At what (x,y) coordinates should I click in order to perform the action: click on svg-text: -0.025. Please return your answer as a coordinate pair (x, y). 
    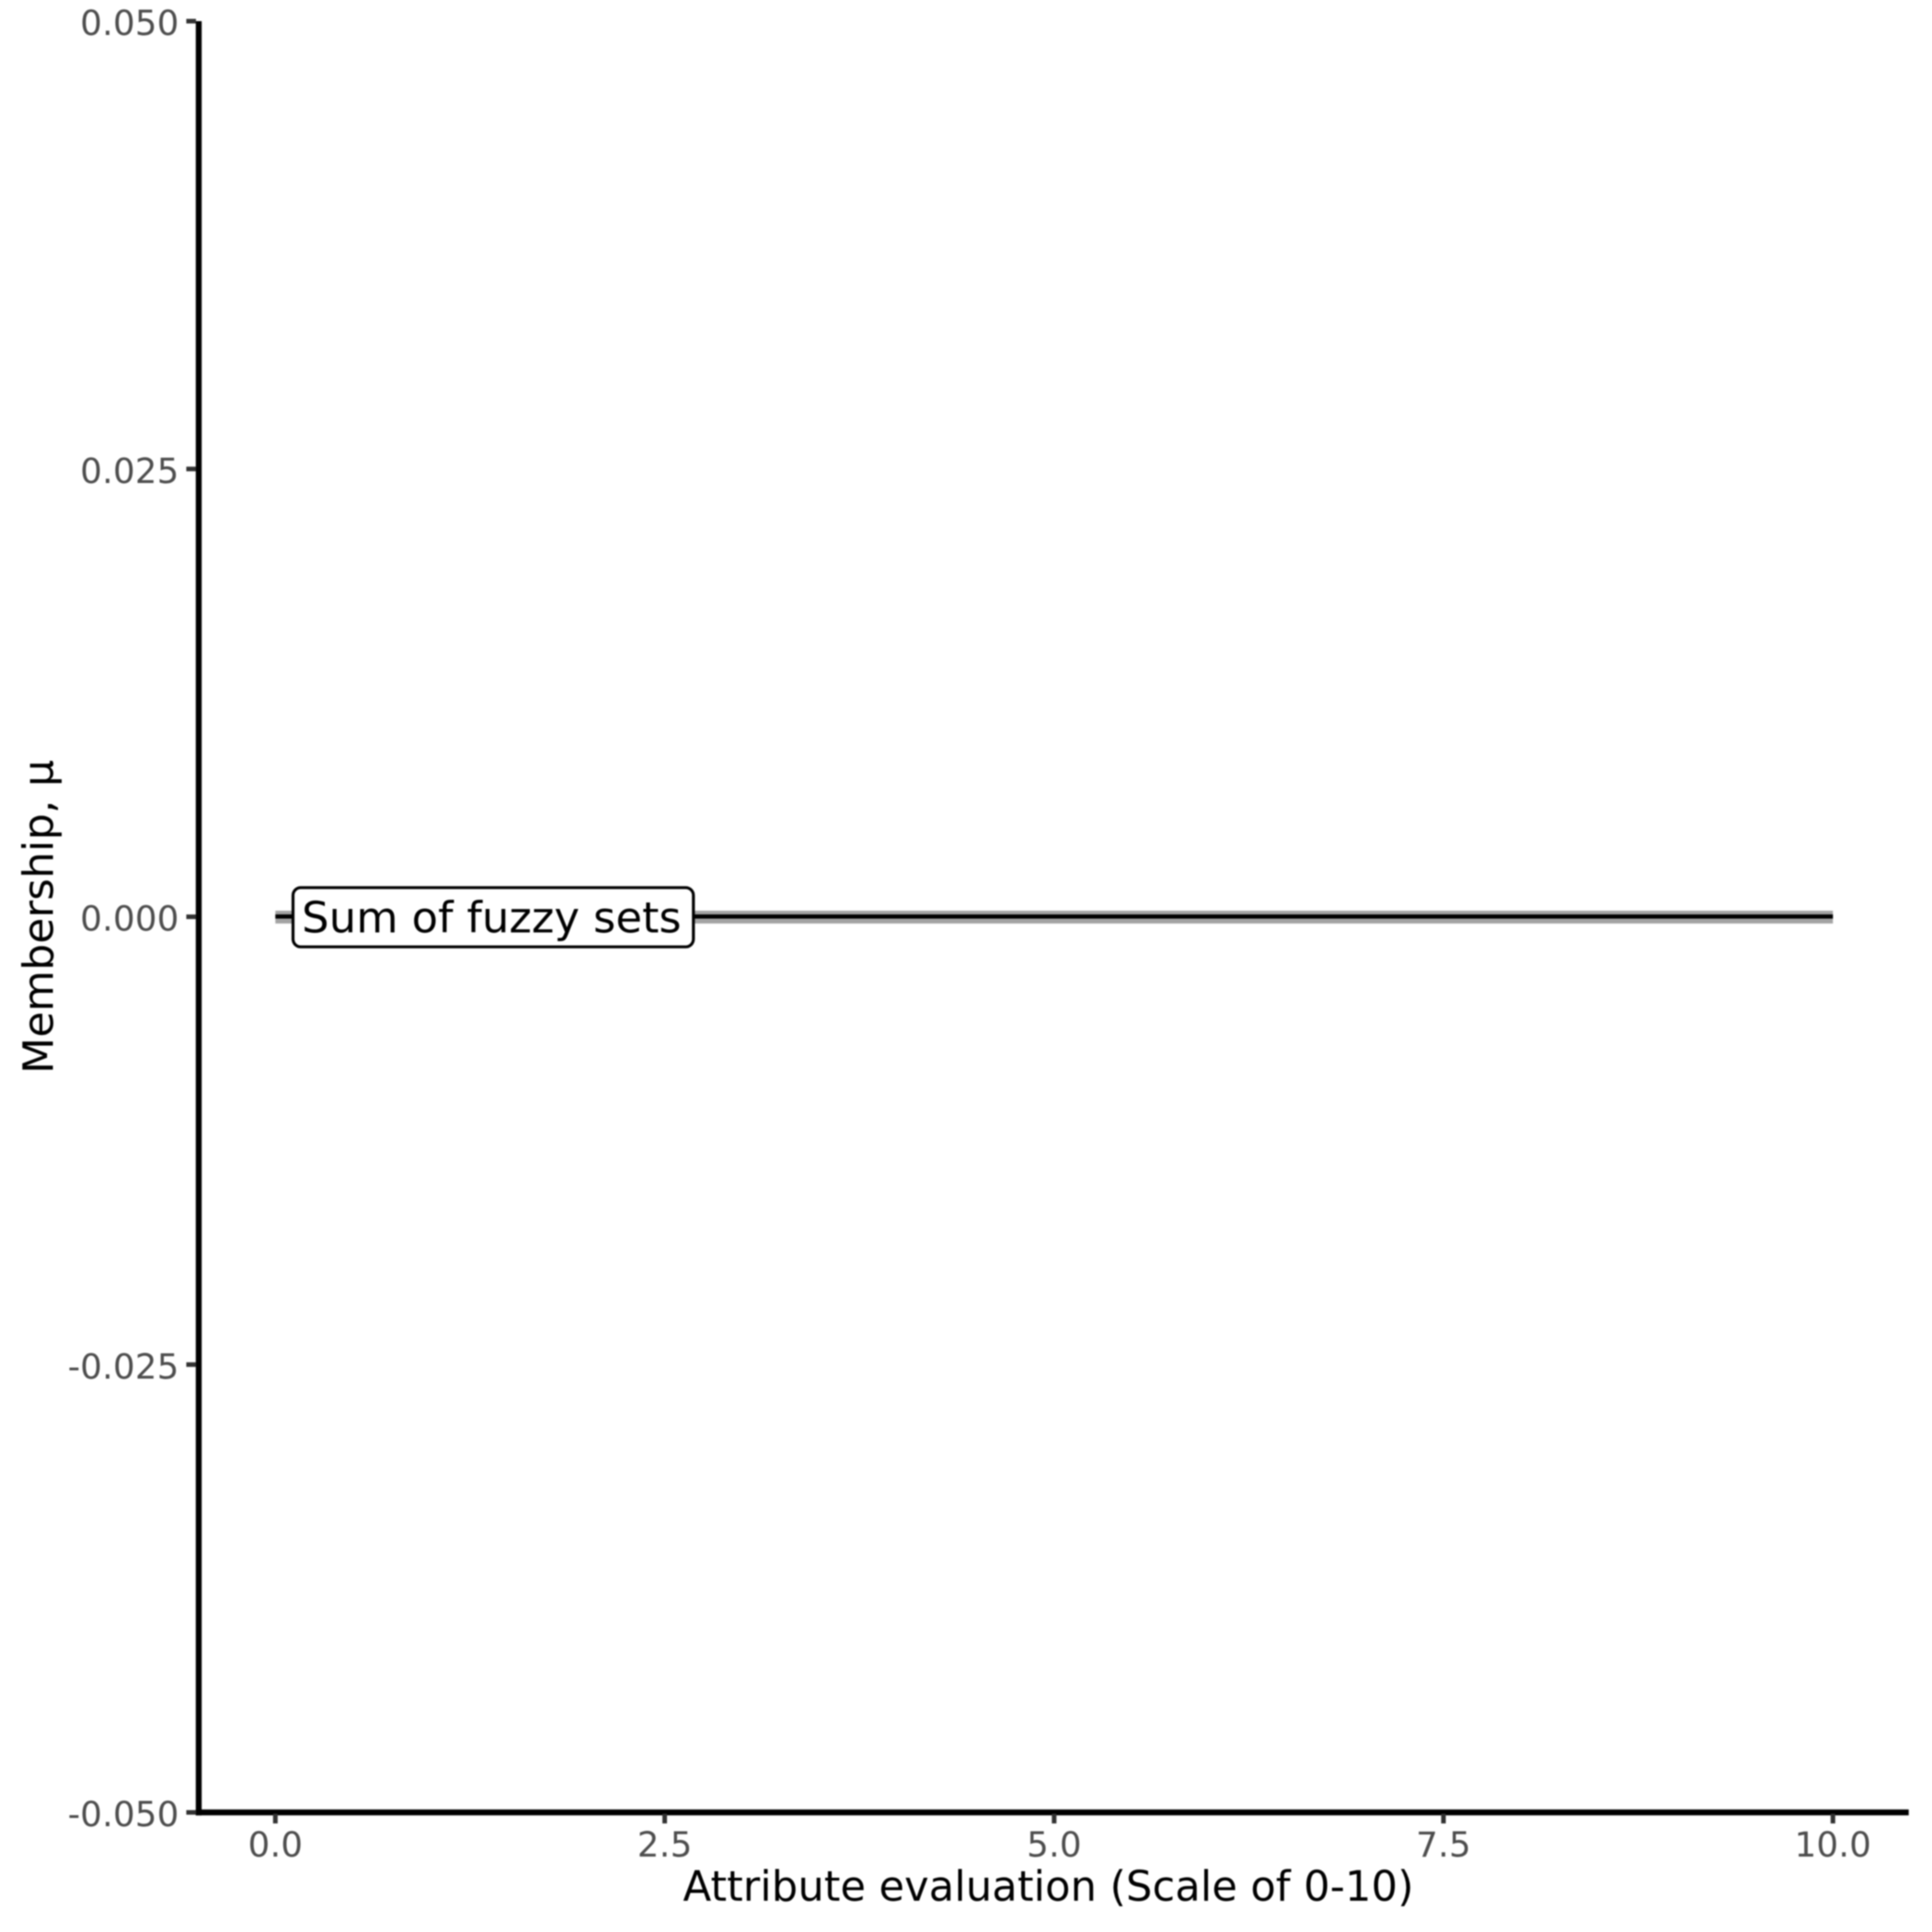
    Looking at the image, I should click on (123, 1366).